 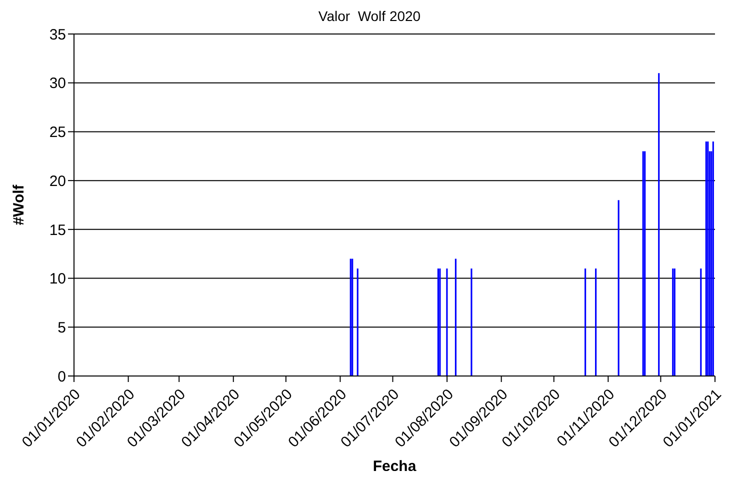 I want to click on y-axis-title: #Wolf, so click(x=19, y=205).